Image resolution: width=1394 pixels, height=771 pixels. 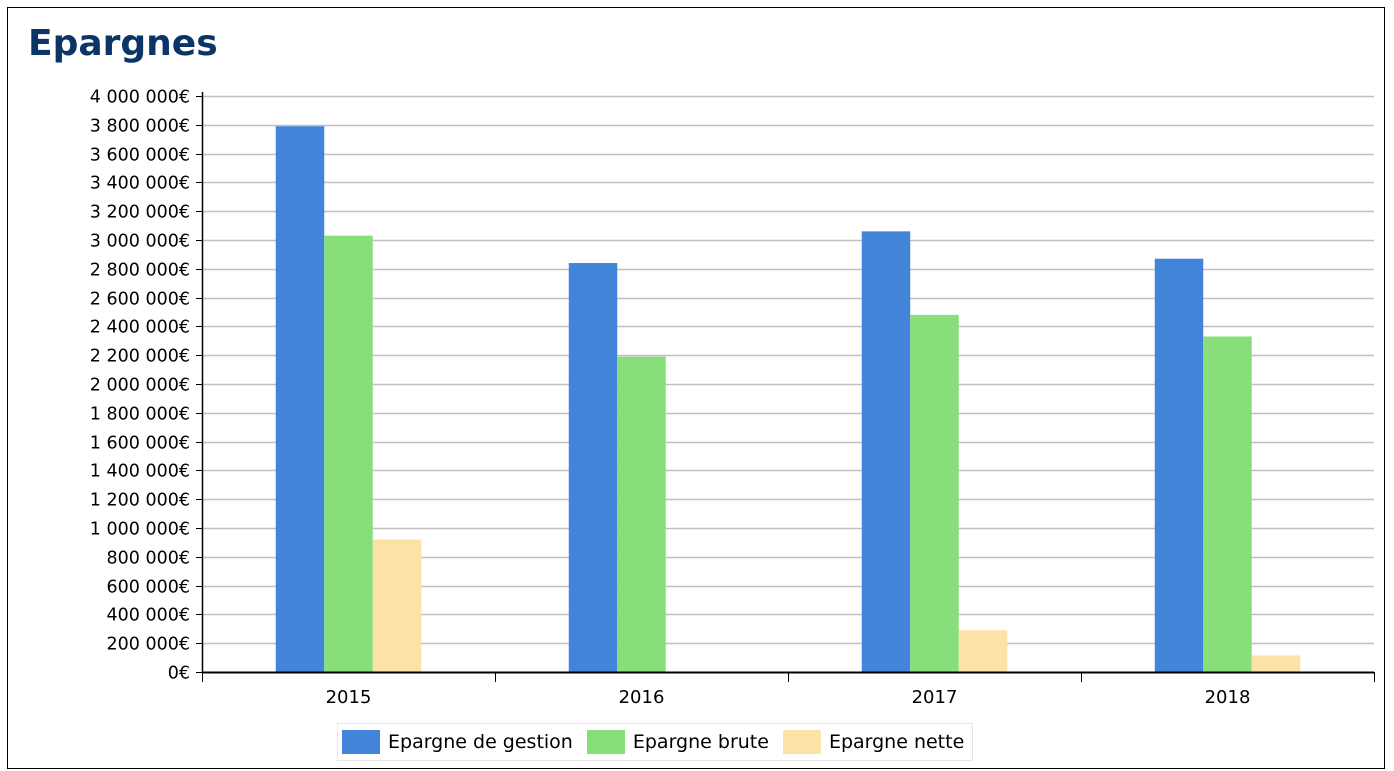 I want to click on y-tick-label: 2 400 000€, so click(x=140, y=328).